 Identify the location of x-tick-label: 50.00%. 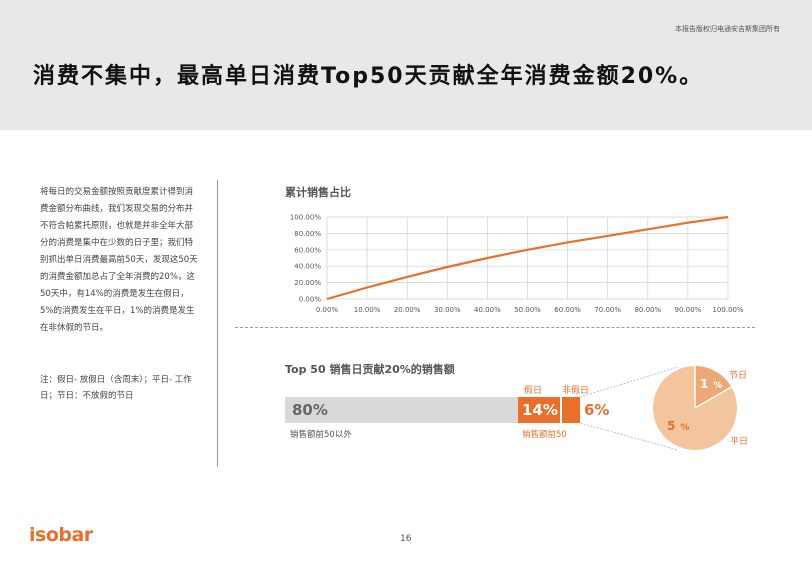
(527, 310).